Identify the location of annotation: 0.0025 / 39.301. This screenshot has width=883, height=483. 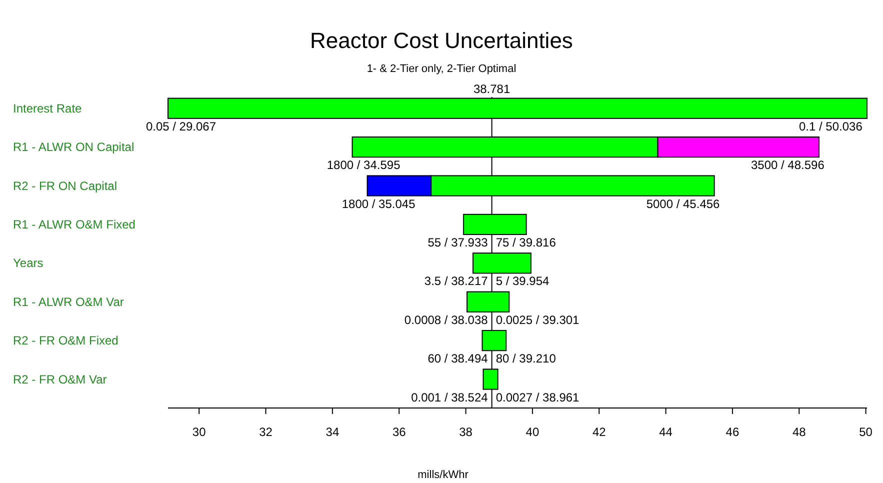
(538, 319).